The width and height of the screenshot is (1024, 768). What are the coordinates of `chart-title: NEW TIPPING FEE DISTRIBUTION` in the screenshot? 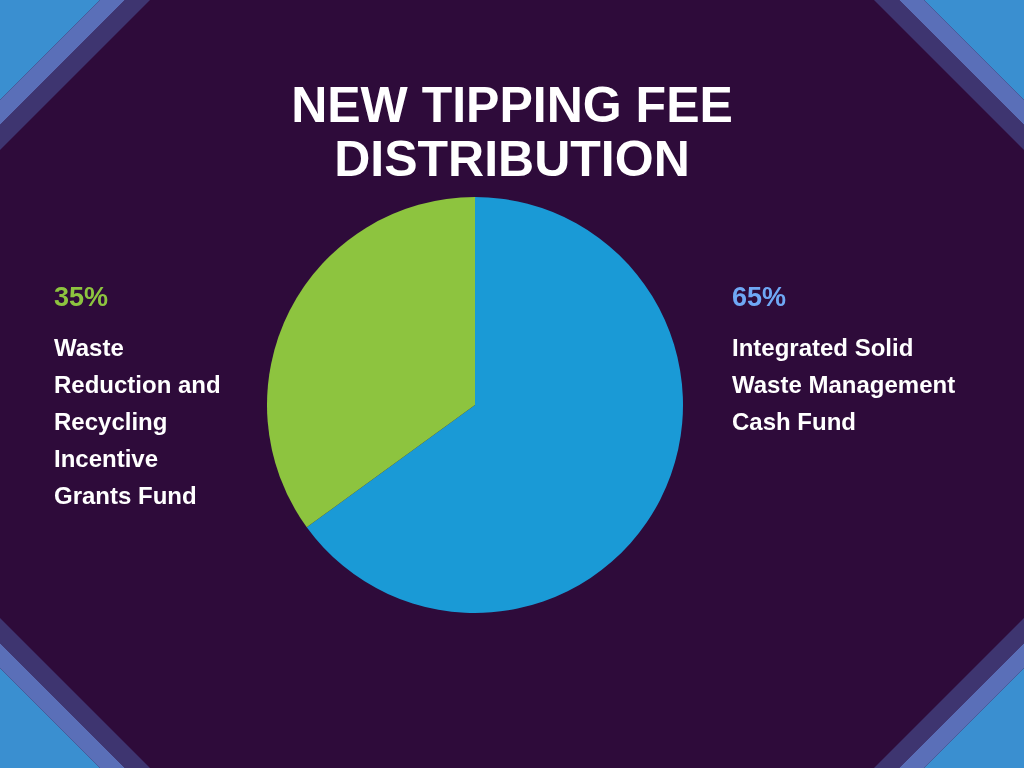 It's located at (512, 132).